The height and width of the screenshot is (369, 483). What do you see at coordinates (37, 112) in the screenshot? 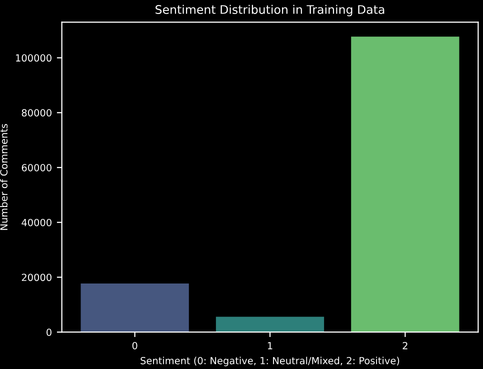
I see `y-tick-label: 80000` at bounding box center [37, 112].